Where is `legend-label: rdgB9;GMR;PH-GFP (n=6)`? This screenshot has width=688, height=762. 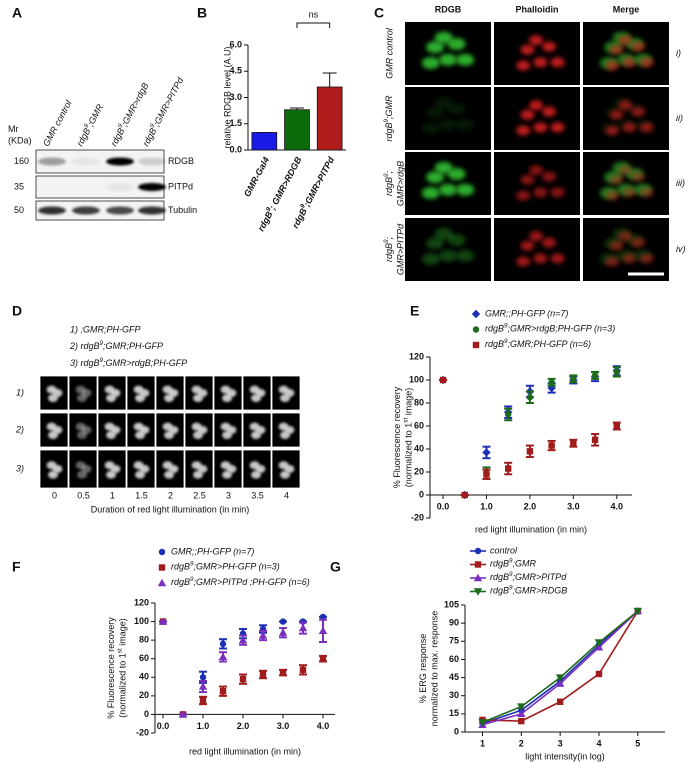
legend-label: rdgB9;GMR;PH-GFP (n=6) is located at coordinates (538, 343).